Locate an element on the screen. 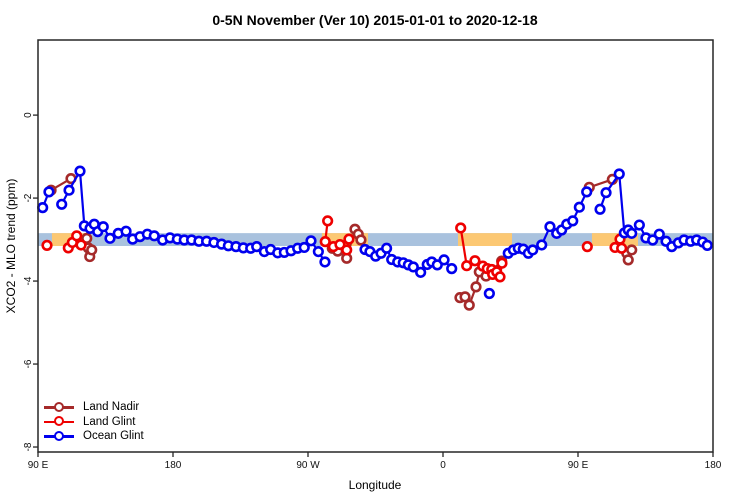 This screenshot has width=750, height=500. legend-label: Ocean Glint is located at coordinates (113, 436).